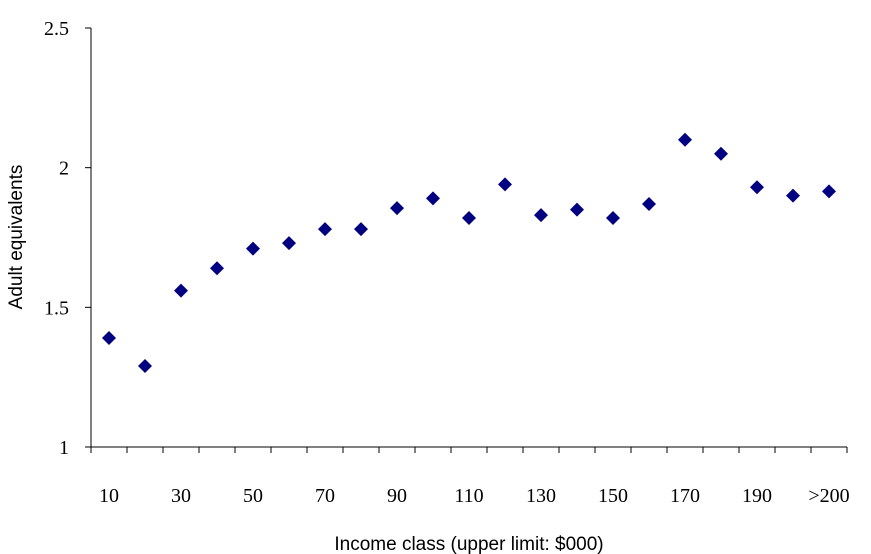 This screenshot has width=871, height=554. What do you see at coordinates (64, 448) in the screenshot?
I see `y-tick-label: 1` at bounding box center [64, 448].